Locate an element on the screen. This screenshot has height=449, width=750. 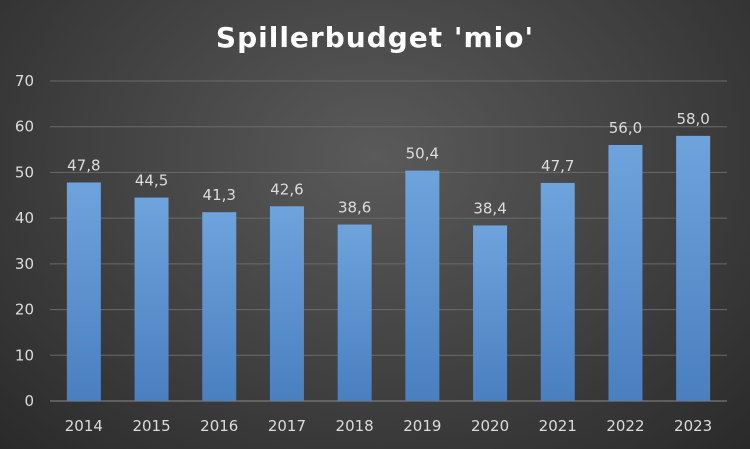
x-tick-label: 2020 is located at coordinates (490, 426).